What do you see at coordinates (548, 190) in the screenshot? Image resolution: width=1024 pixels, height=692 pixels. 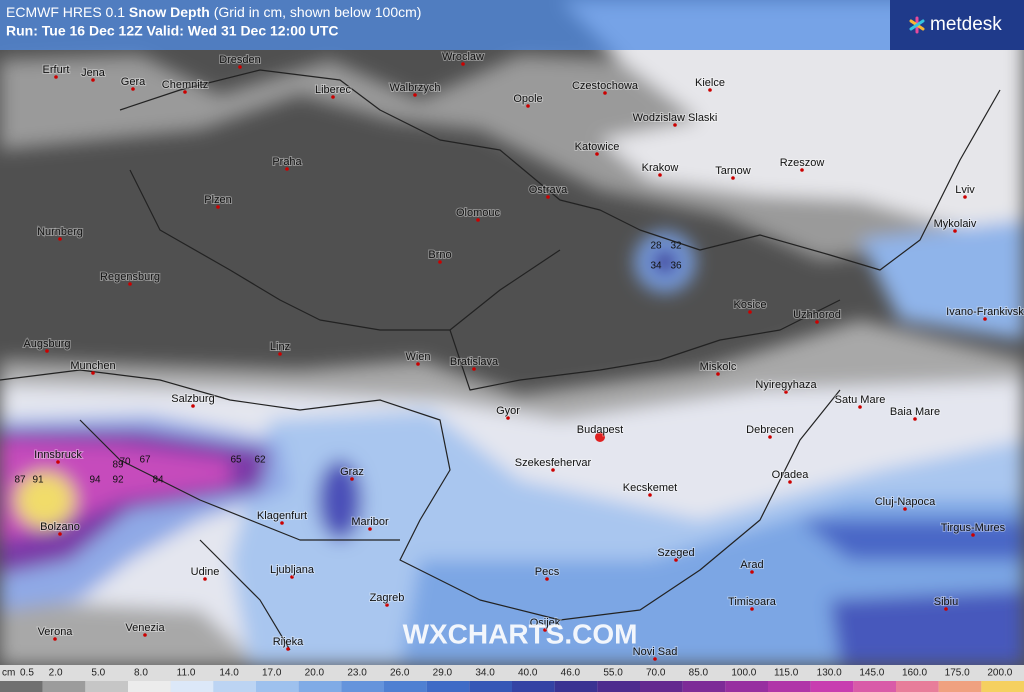 I see `city-label: Ostrava` at bounding box center [548, 190].